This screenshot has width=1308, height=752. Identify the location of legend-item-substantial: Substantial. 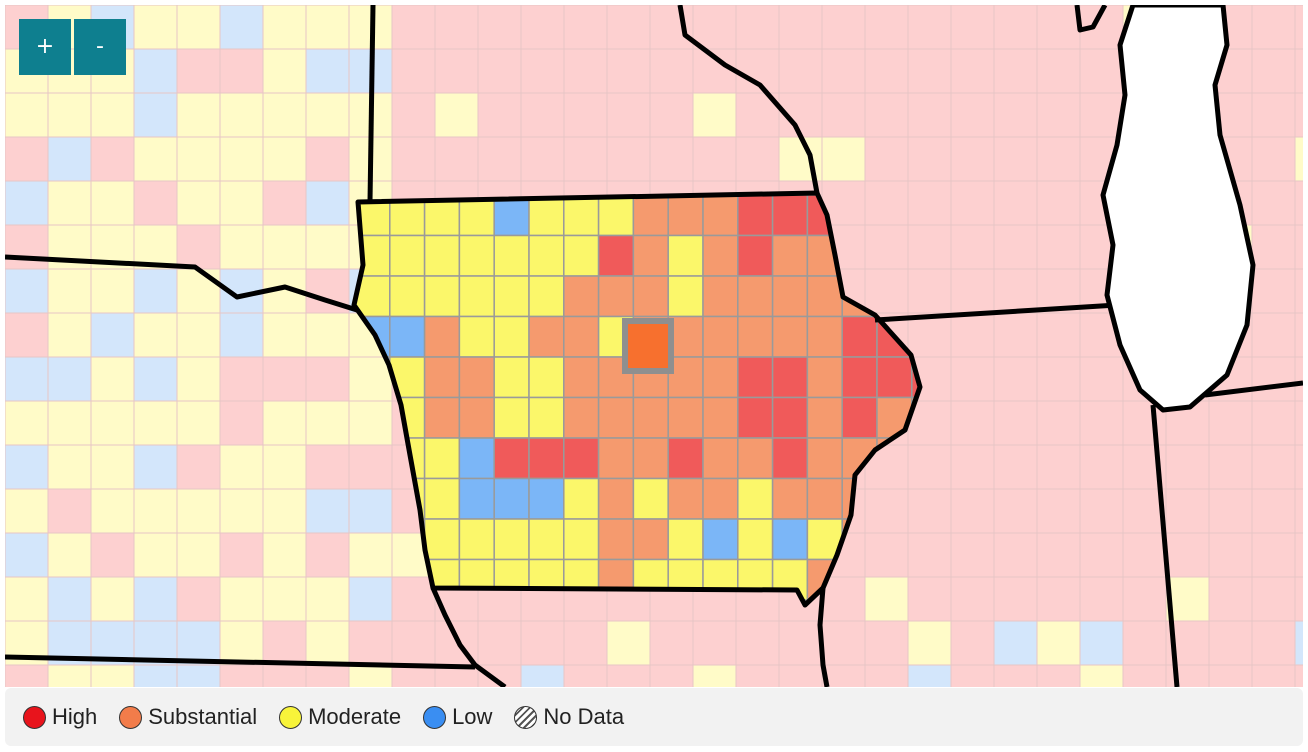
(188, 717).